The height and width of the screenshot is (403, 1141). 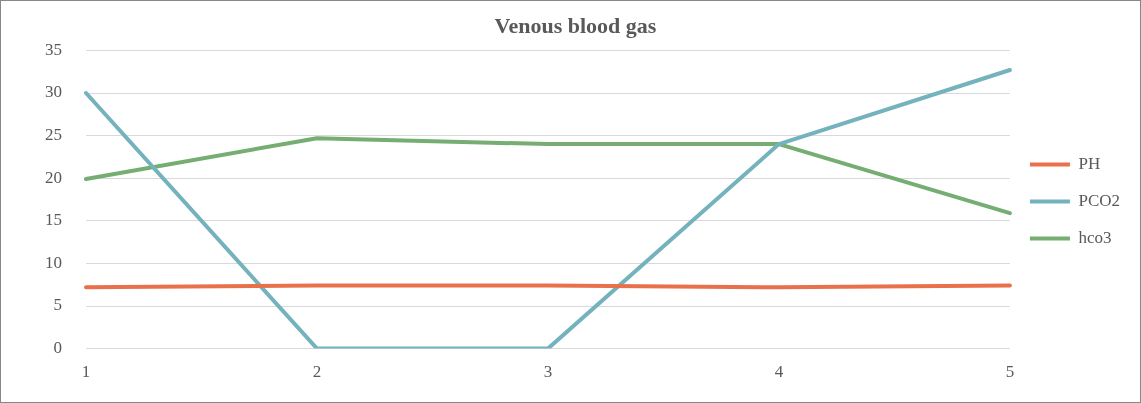 What do you see at coordinates (53, 92) in the screenshot?
I see `y-tick-label: 30` at bounding box center [53, 92].